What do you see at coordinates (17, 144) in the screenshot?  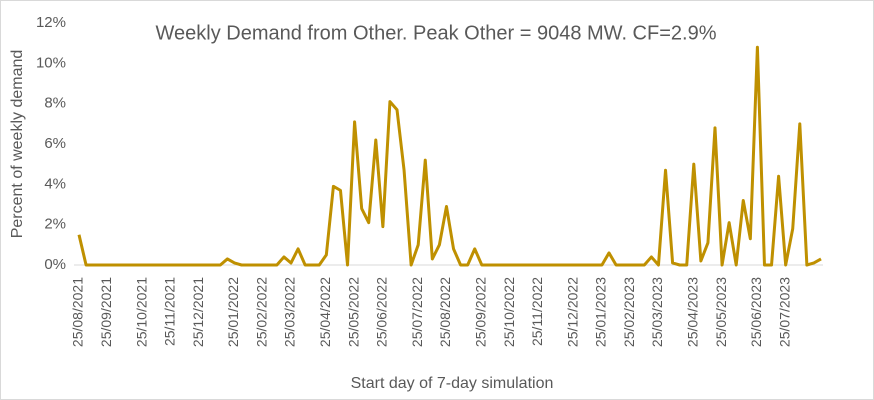 I see `y-axis-title: Percent of weekly demand` at bounding box center [17, 144].